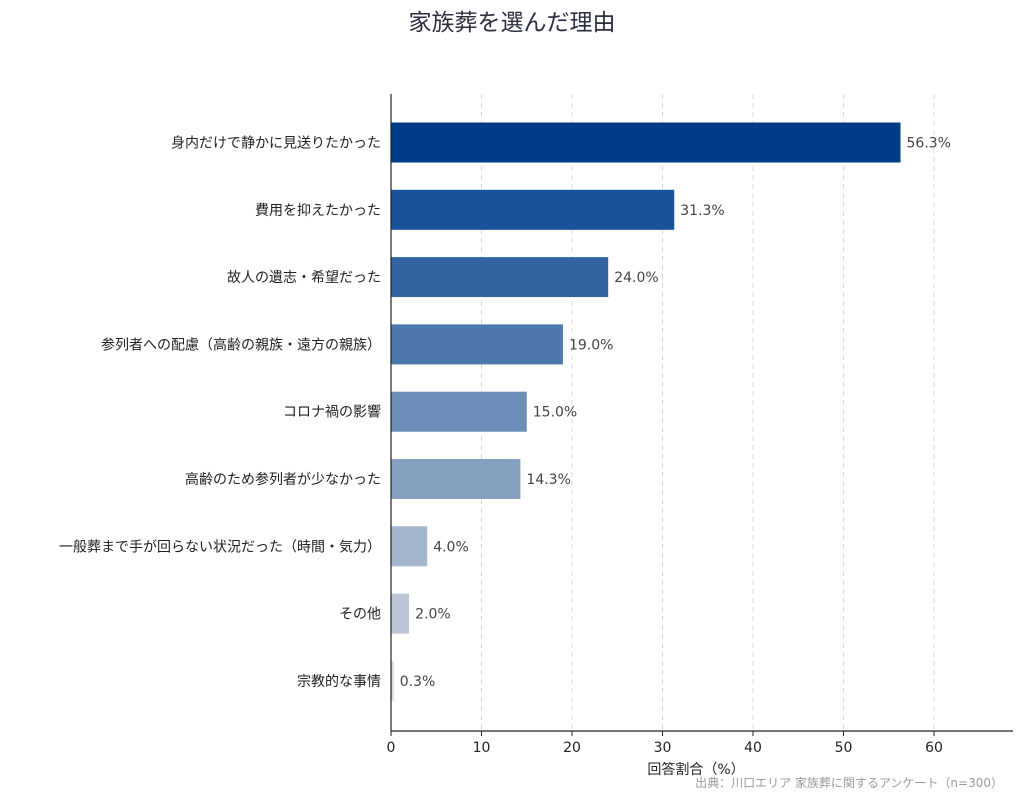 This screenshot has height=800, width=1024. I want to click on category-label: 身内だけで静かに見送りたかった, so click(276, 144).